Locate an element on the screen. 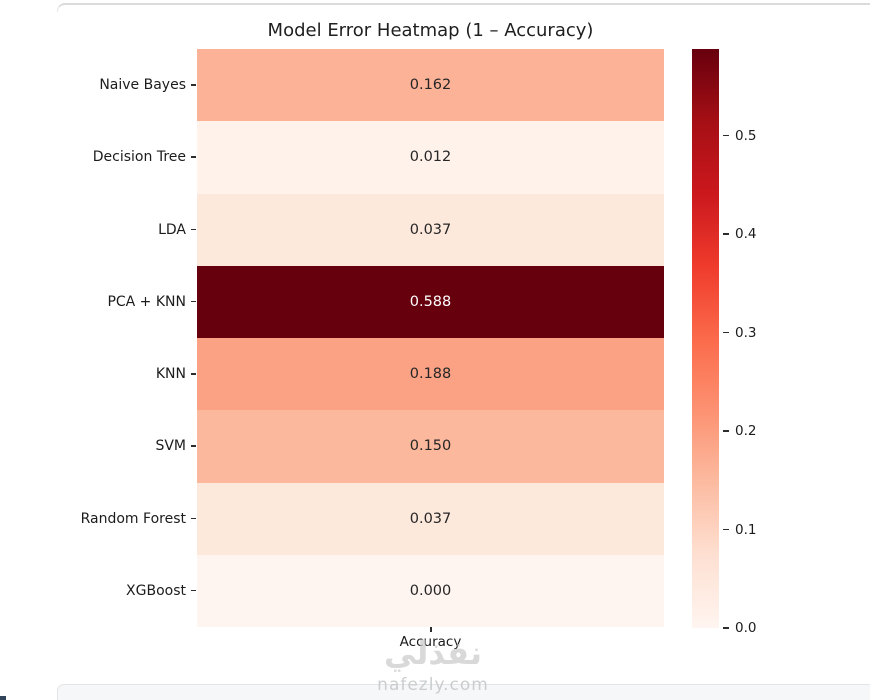 This screenshot has width=870, height=700. colorbar-tick-label: 0.1 is located at coordinates (746, 529).